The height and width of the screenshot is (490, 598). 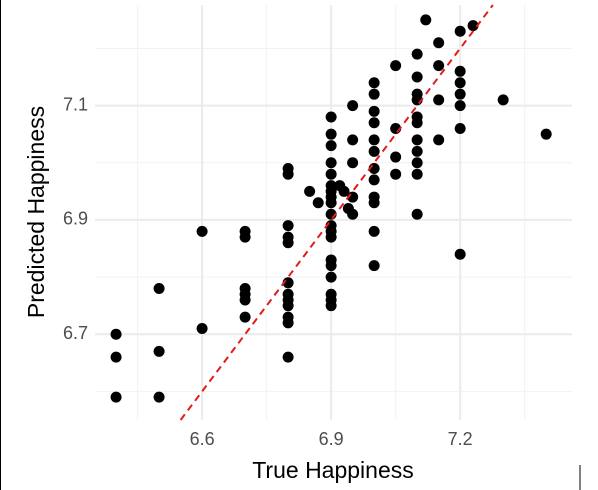 I want to click on x-axis-title: True Happiness, so click(x=333, y=470).